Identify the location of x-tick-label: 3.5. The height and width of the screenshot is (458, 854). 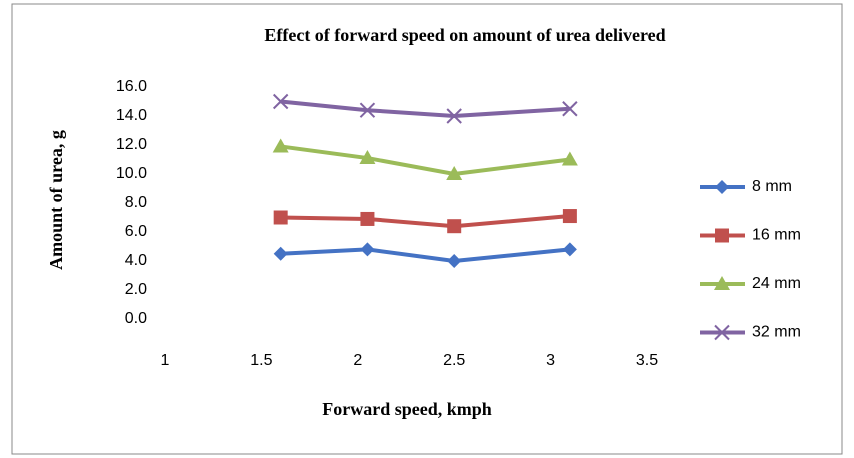
(647, 360).